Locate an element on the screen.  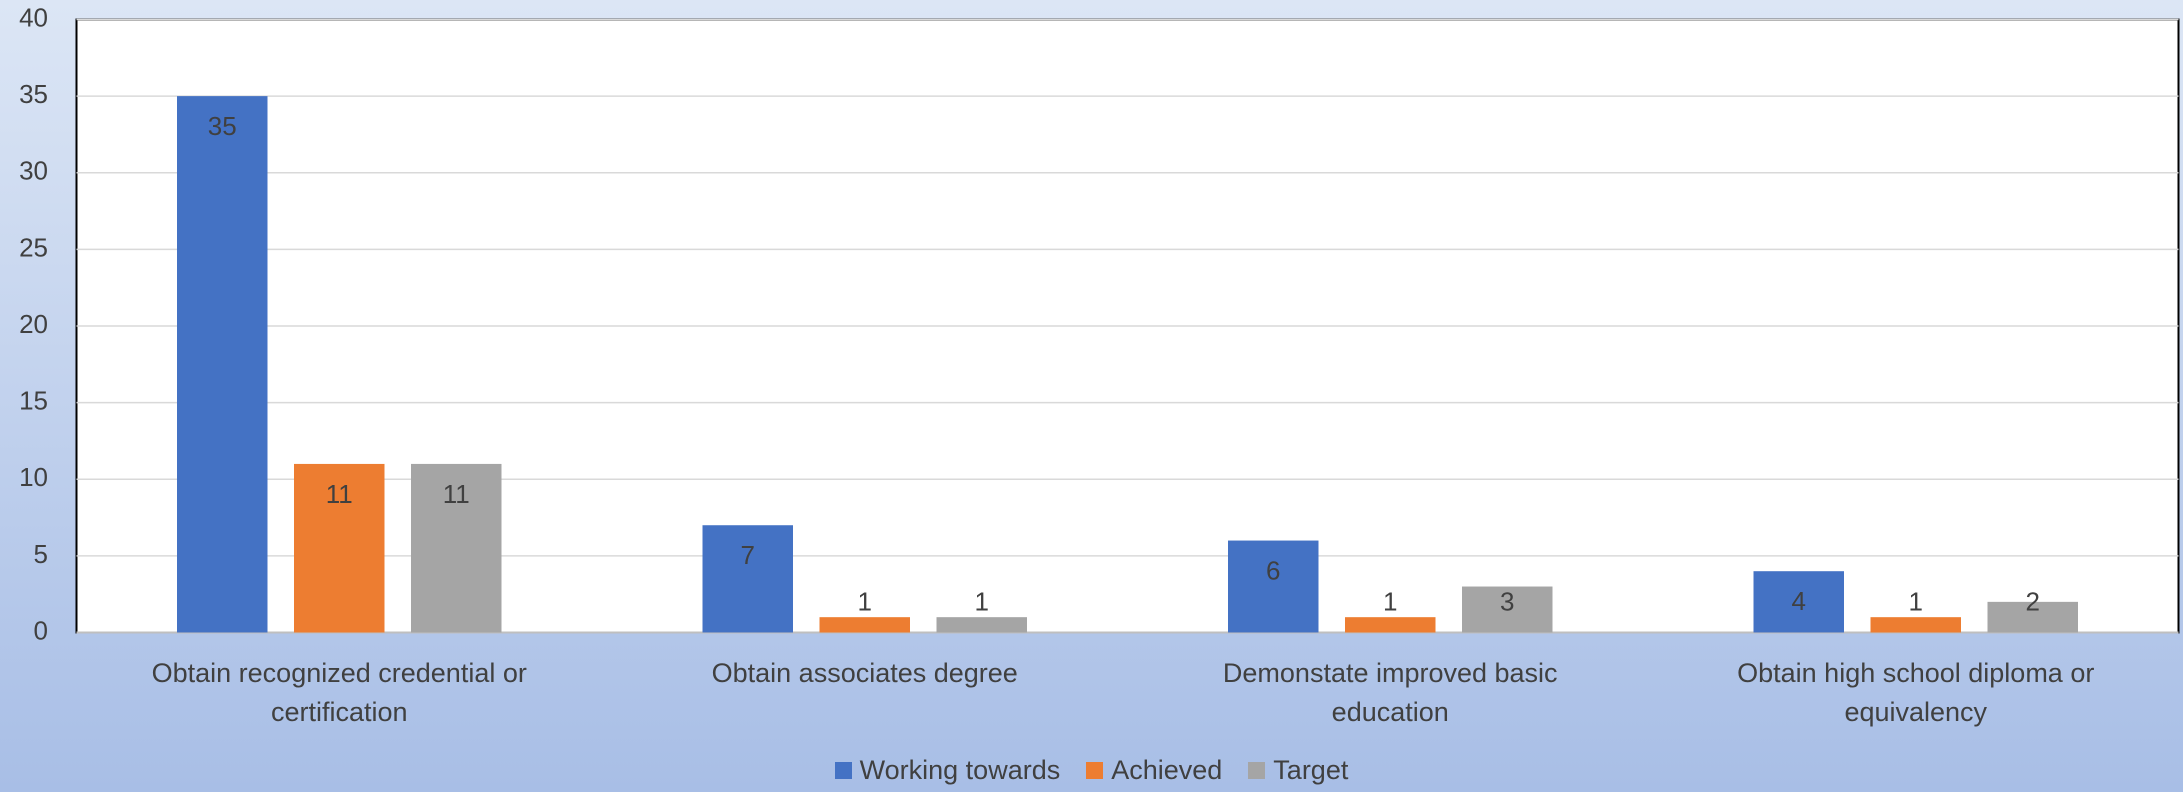
y-tick-label: 30 is located at coordinates (33, 171).